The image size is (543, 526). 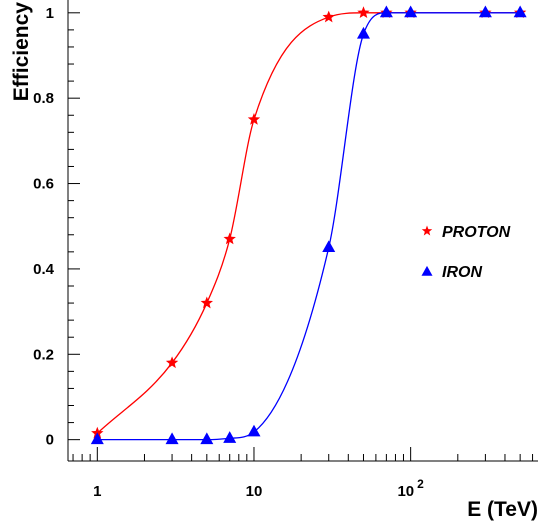 What do you see at coordinates (43, 354) in the screenshot?
I see `y-tick-label: 0.2` at bounding box center [43, 354].